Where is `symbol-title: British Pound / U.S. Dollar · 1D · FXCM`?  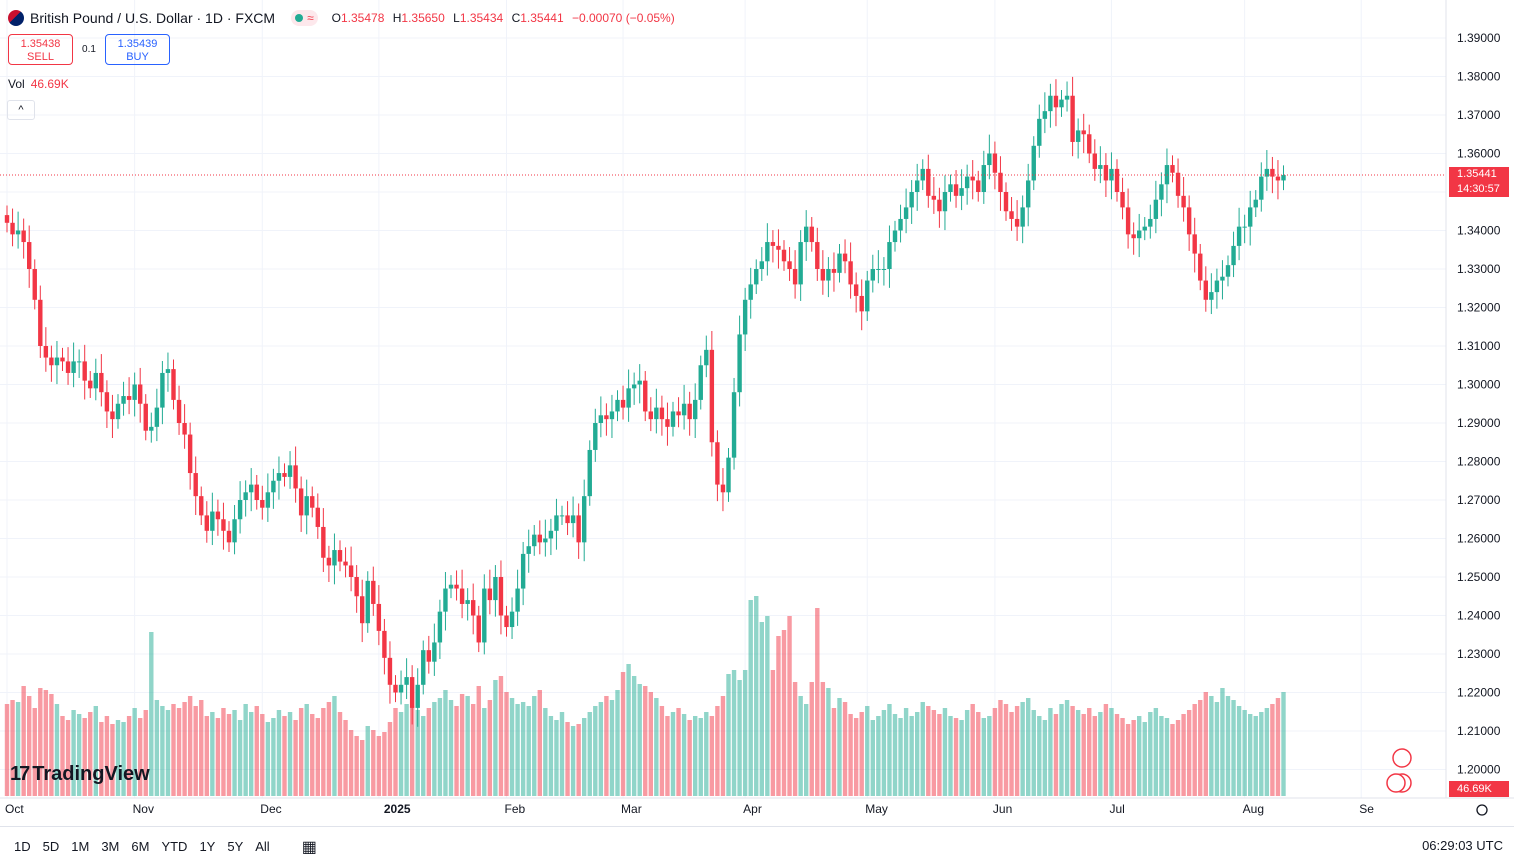
symbol-title: British Pound / U.S. Dollar · 1D · FXCM is located at coordinates (153, 18).